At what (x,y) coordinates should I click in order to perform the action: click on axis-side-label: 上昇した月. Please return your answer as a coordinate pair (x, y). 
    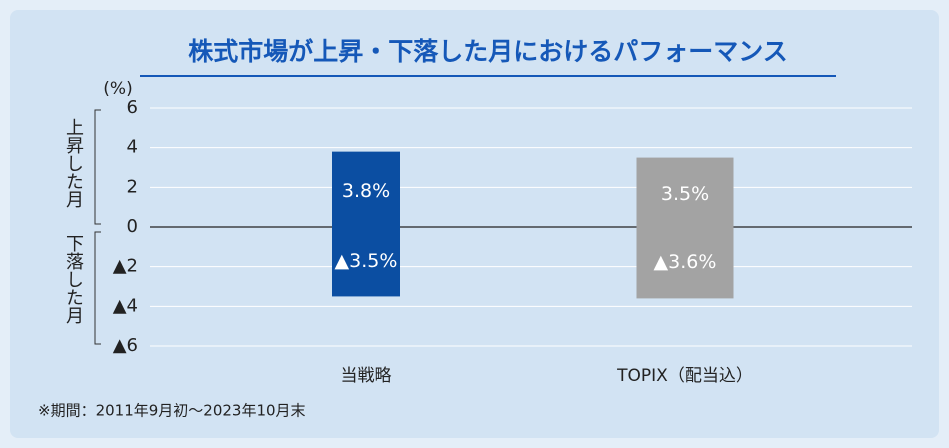
    Looking at the image, I should click on (73, 163).